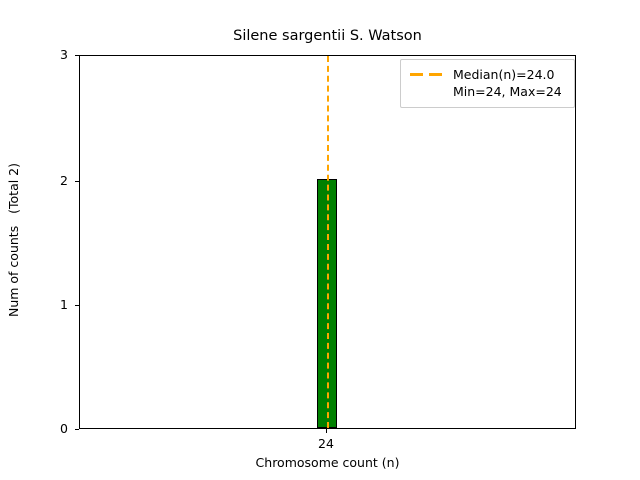 This screenshot has height=480, width=640. What do you see at coordinates (64, 180) in the screenshot?
I see `y-tick-label-2: 2` at bounding box center [64, 180].